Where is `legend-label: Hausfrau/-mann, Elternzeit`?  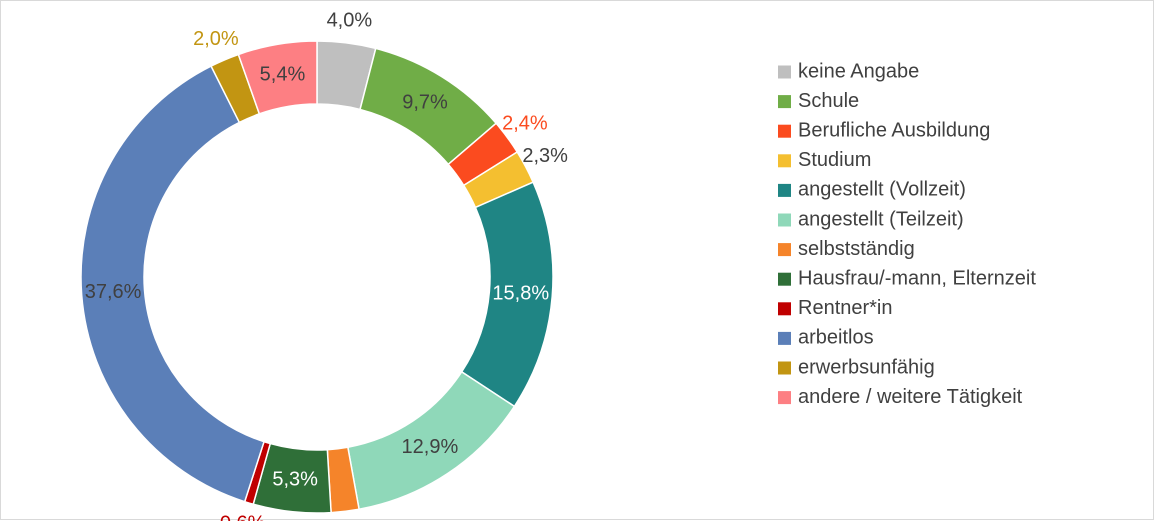 legend-label: Hausfrau/-mann, Elternzeit is located at coordinates (917, 278).